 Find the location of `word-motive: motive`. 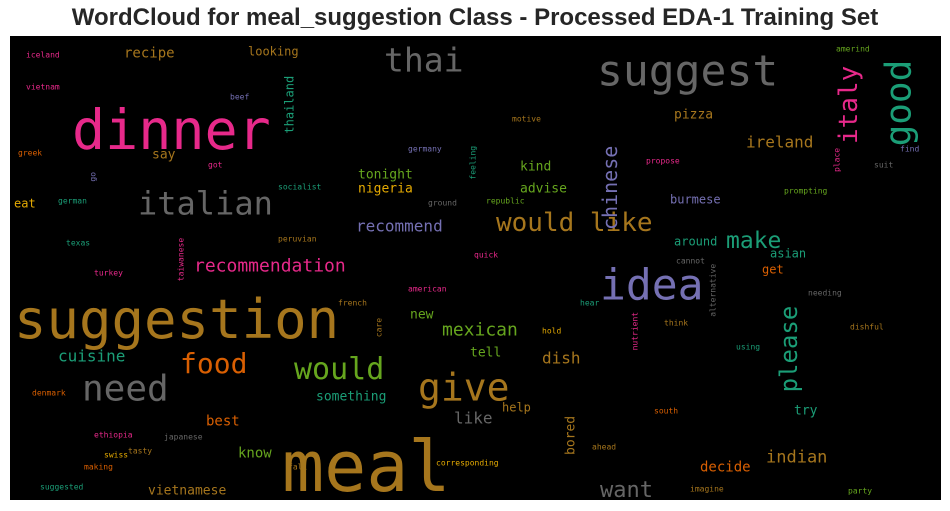

word-motive: motive is located at coordinates (526, 119).